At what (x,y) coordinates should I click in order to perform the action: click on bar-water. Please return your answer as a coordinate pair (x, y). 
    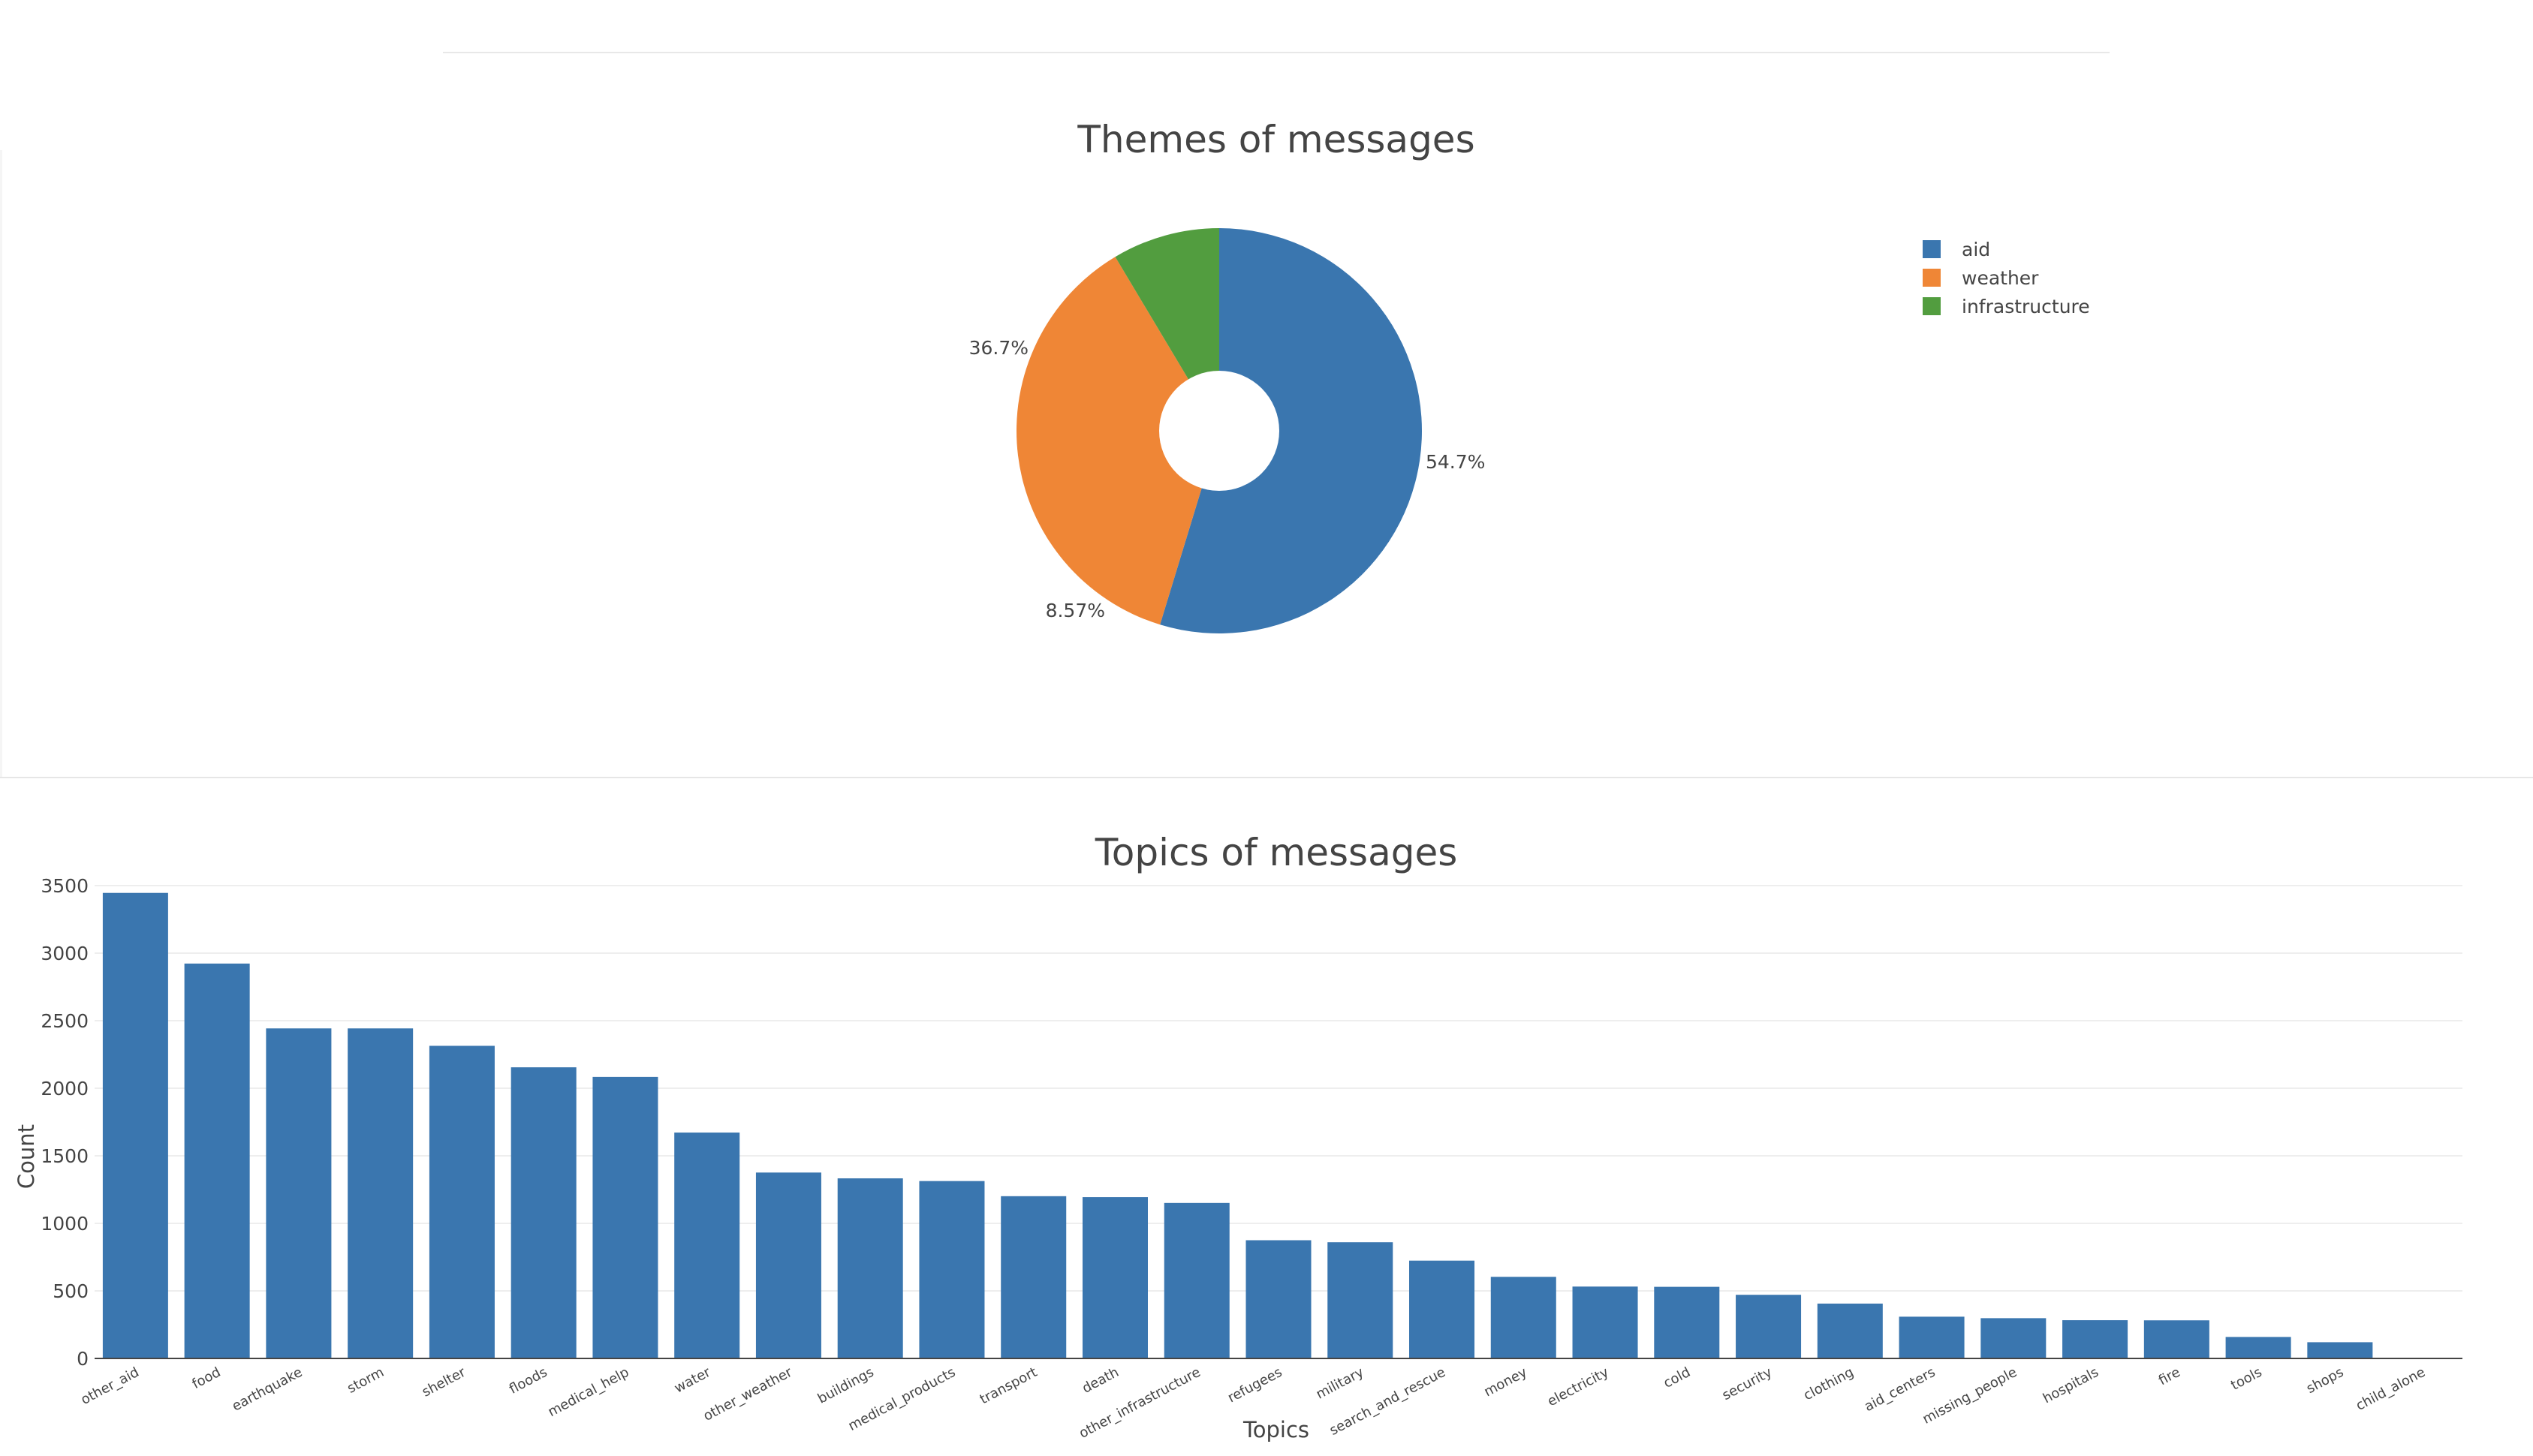
    Looking at the image, I should click on (707, 1245).